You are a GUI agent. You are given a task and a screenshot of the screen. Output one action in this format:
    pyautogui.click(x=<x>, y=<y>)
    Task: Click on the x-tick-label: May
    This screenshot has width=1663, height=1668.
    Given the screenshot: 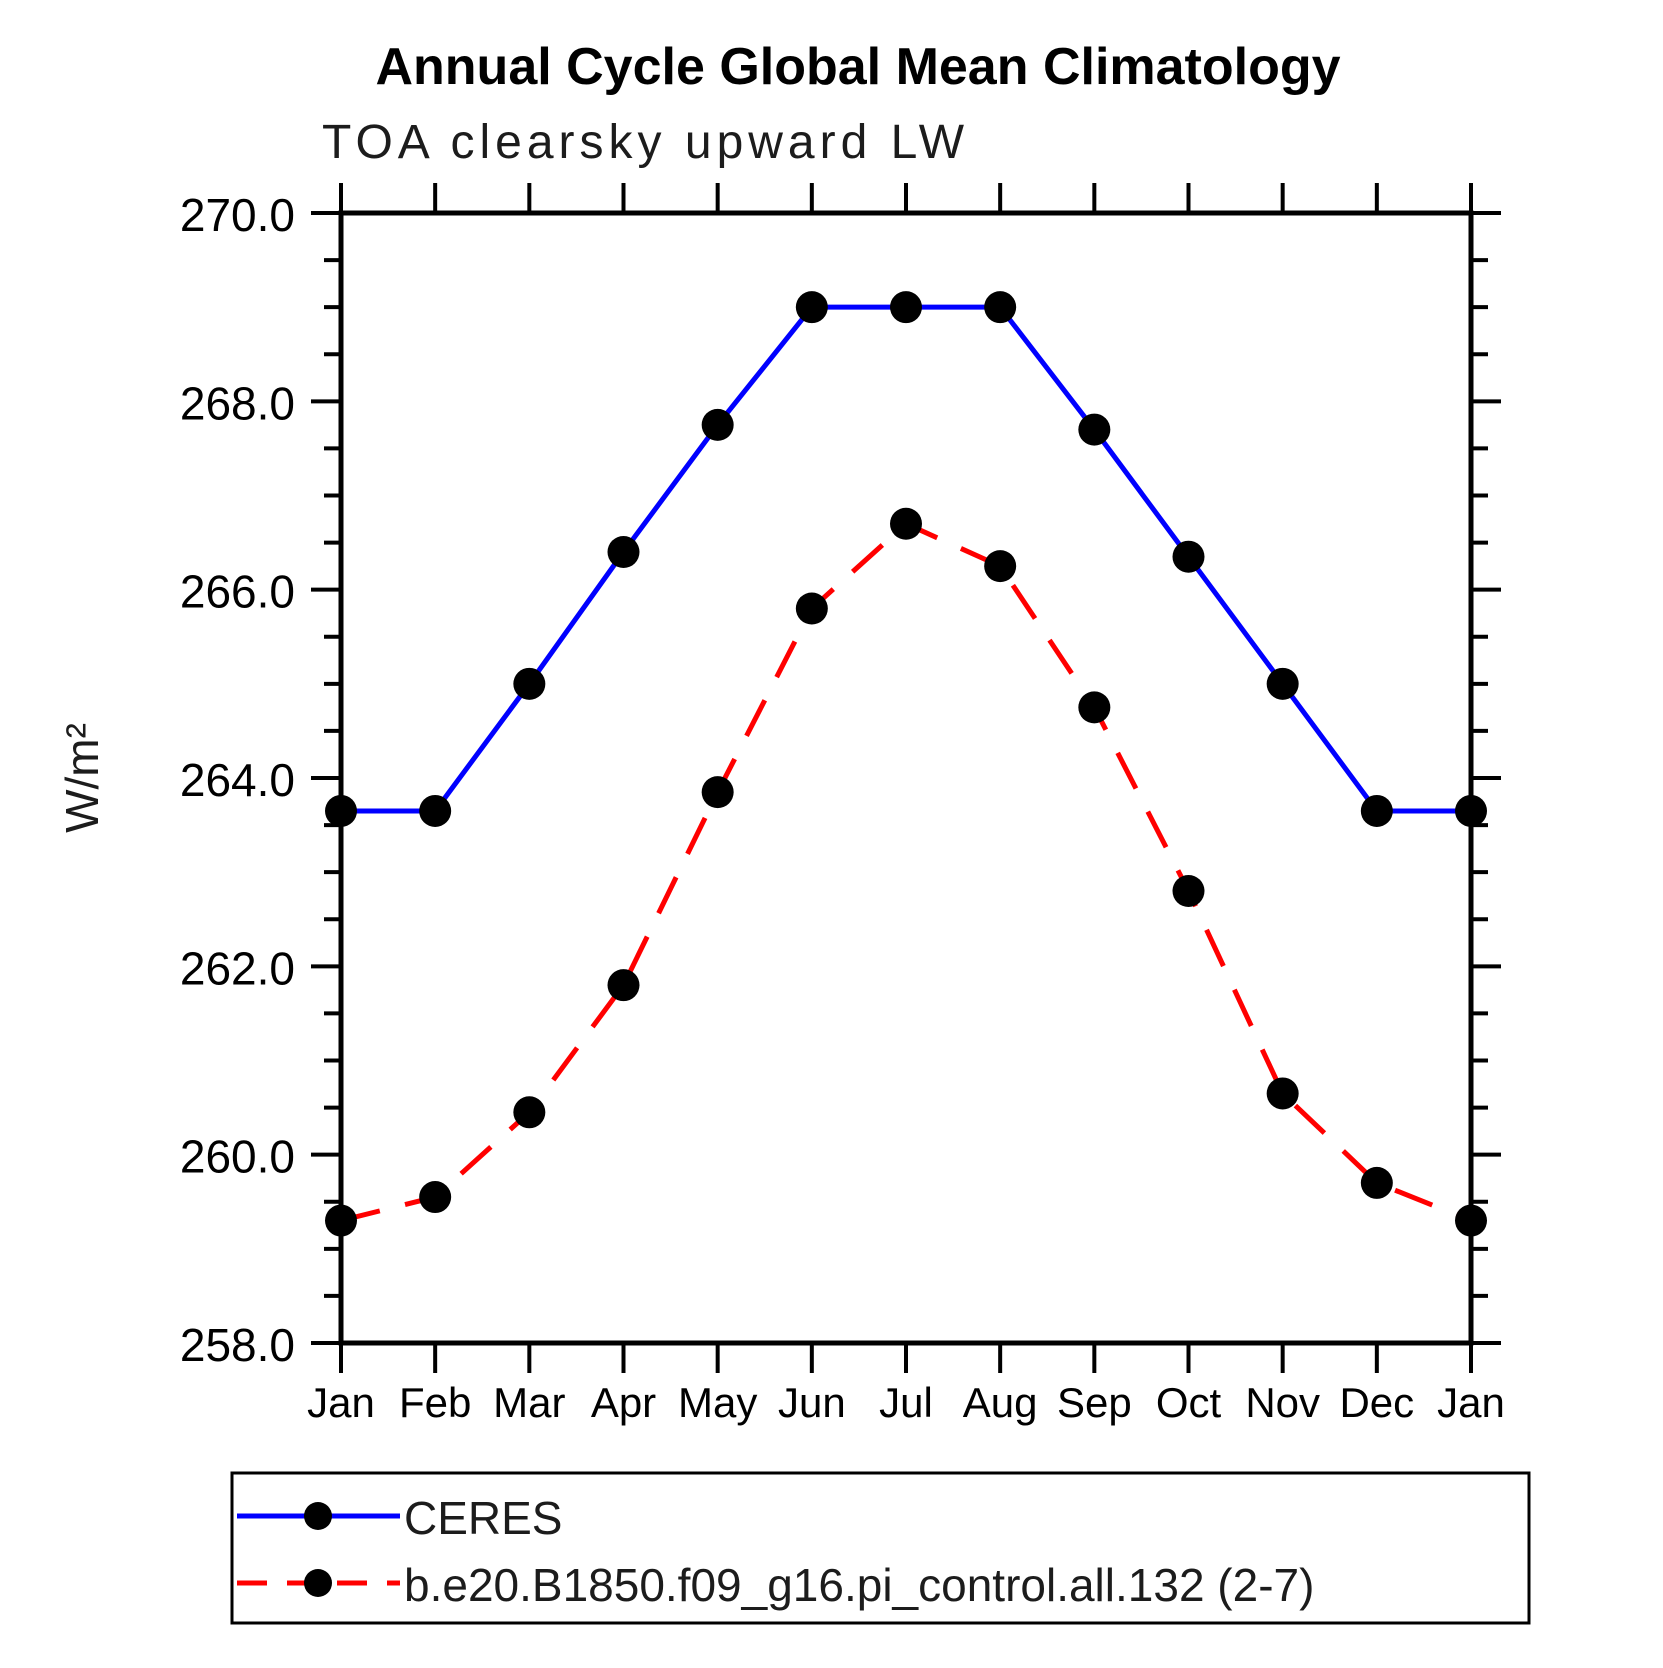 What is the action you would take?
    pyautogui.click(x=717, y=1402)
    